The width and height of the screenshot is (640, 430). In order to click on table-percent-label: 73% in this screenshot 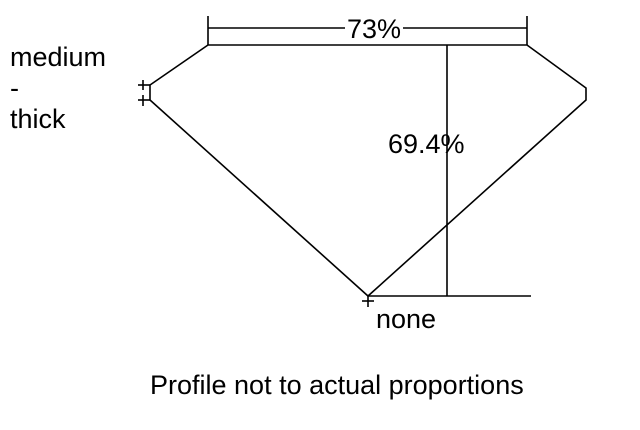, I will do `click(374, 29)`.